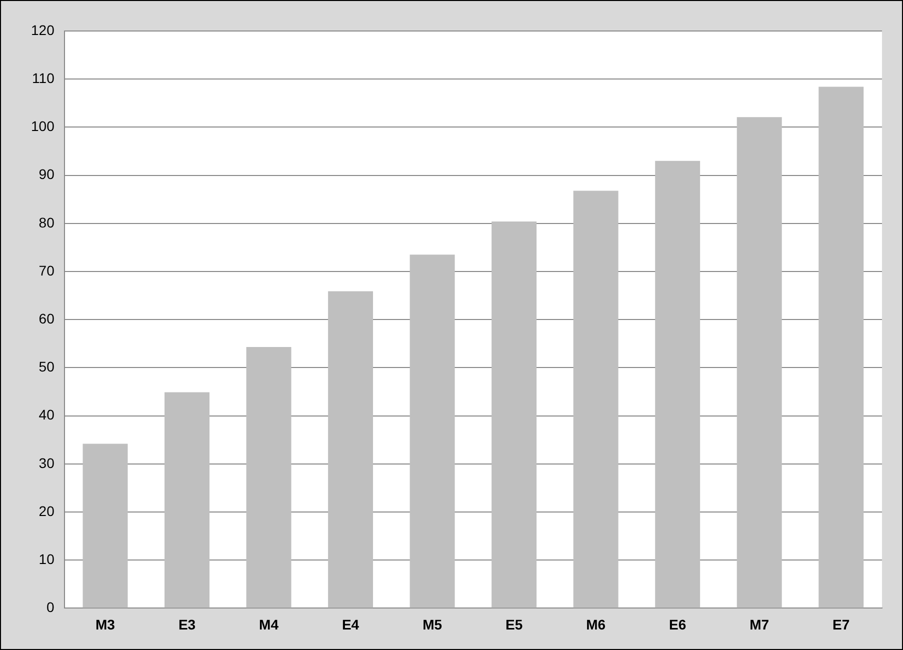 The width and height of the screenshot is (903, 650). I want to click on y-tick-label: 110, so click(43, 78).